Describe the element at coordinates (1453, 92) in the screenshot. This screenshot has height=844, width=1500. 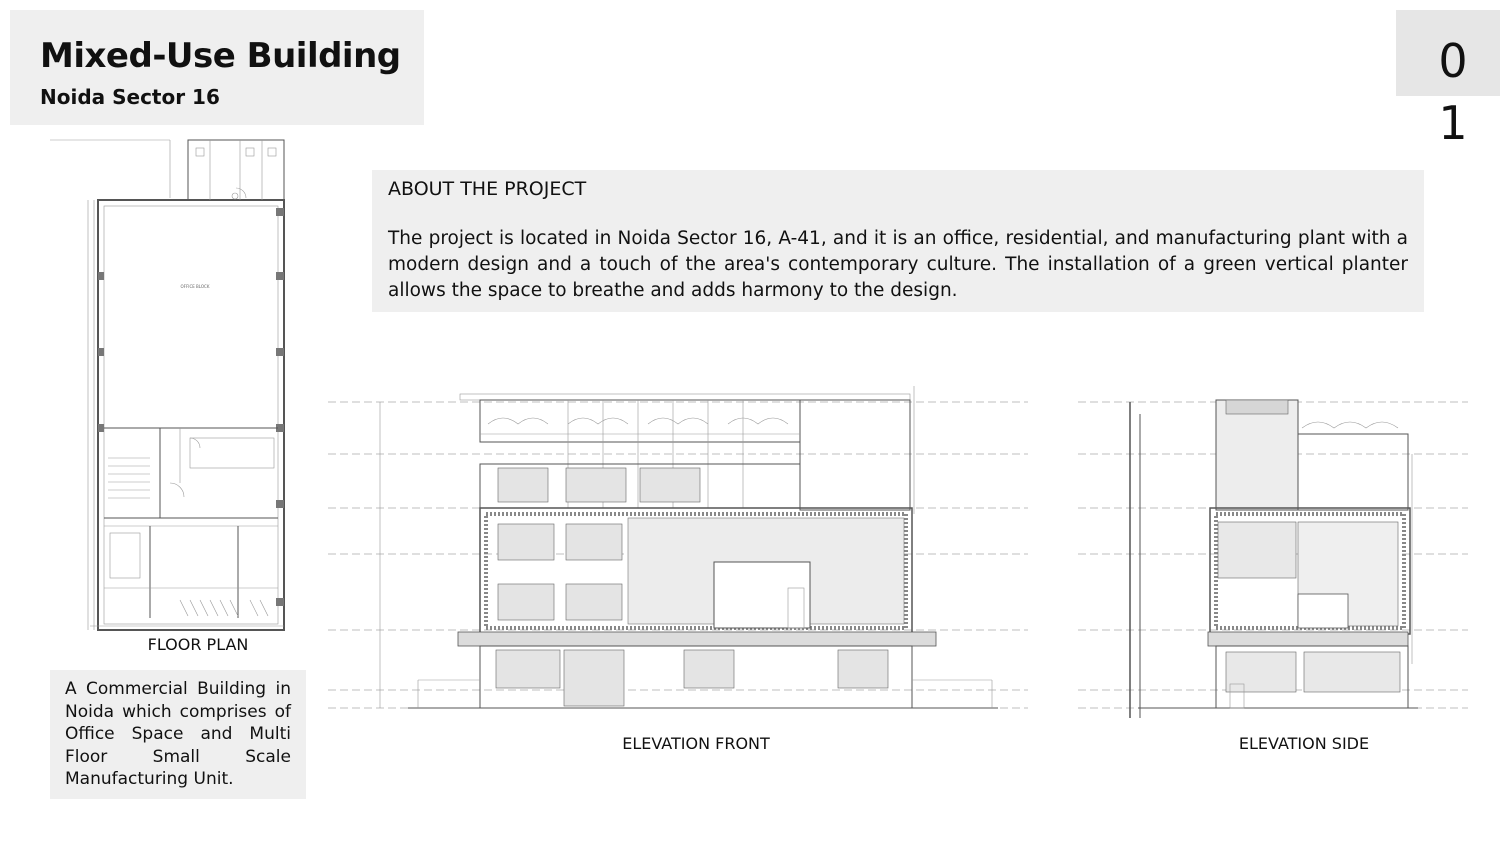
I see `page-number: 0 1` at that location.